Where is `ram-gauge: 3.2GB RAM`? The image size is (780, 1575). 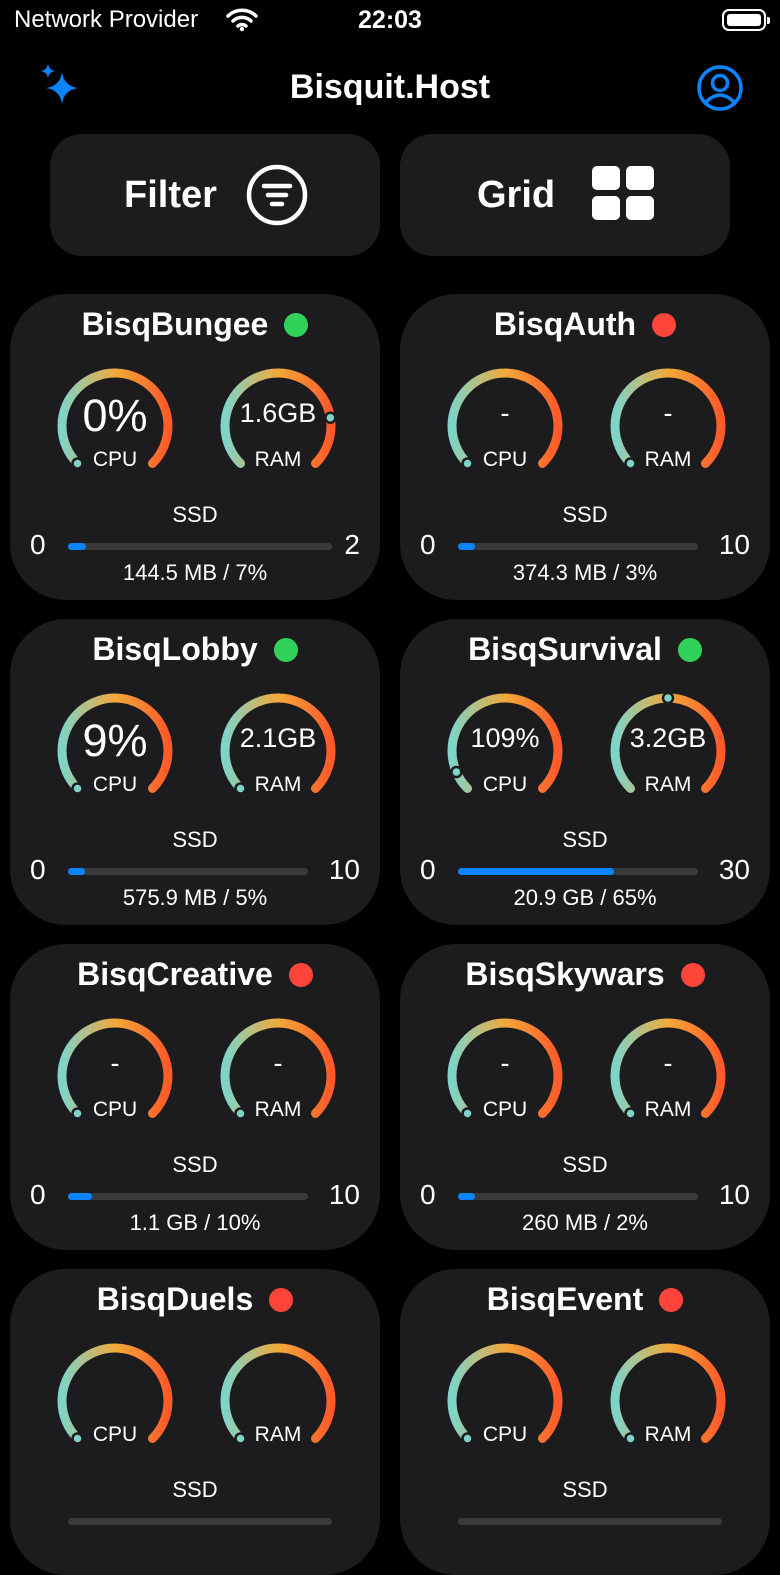
ram-gauge: 3.2GB RAM is located at coordinates (668, 747).